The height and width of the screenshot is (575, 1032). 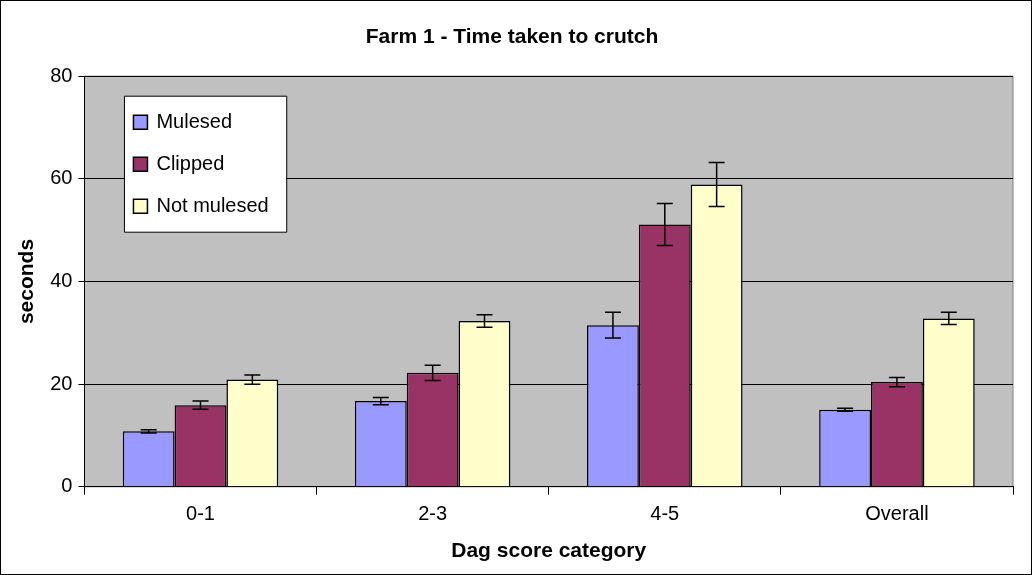 I want to click on legend-label: Clipped, so click(x=190, y=162).